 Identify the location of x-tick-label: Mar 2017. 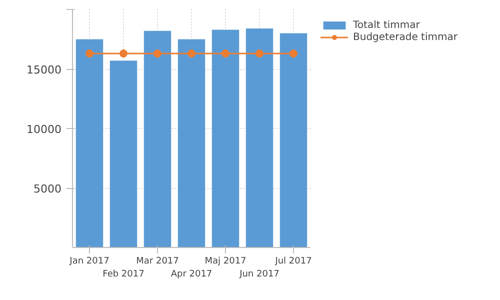
(157, 261).